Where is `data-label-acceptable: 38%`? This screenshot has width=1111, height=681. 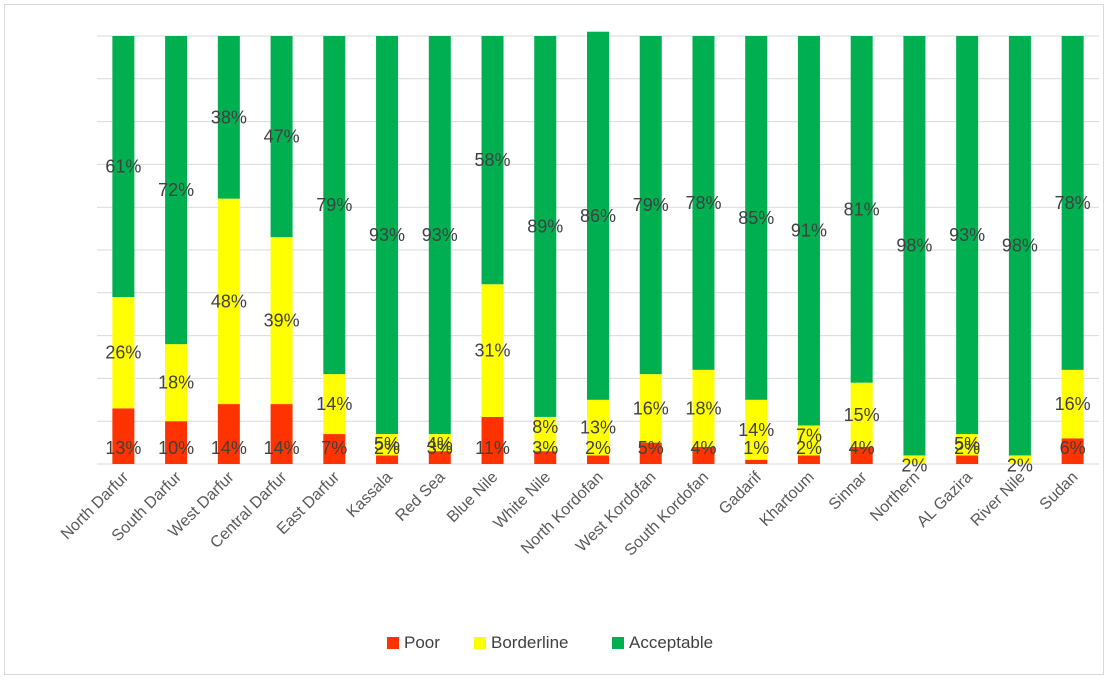
data-label-acceptable: 38% is located at coordinates (229, 117).